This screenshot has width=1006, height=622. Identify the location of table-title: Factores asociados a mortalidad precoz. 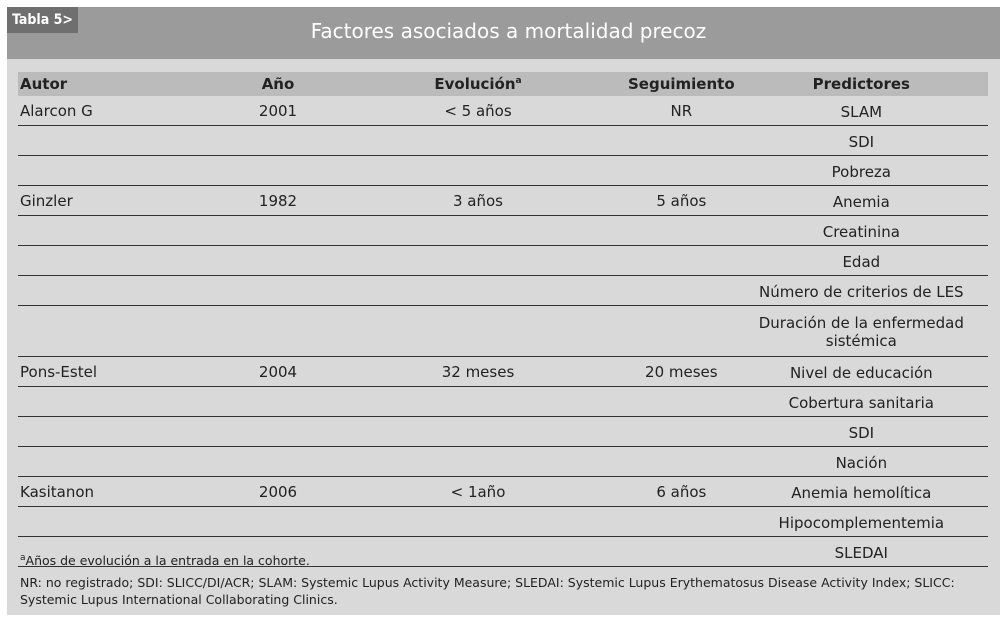
(508, 31).